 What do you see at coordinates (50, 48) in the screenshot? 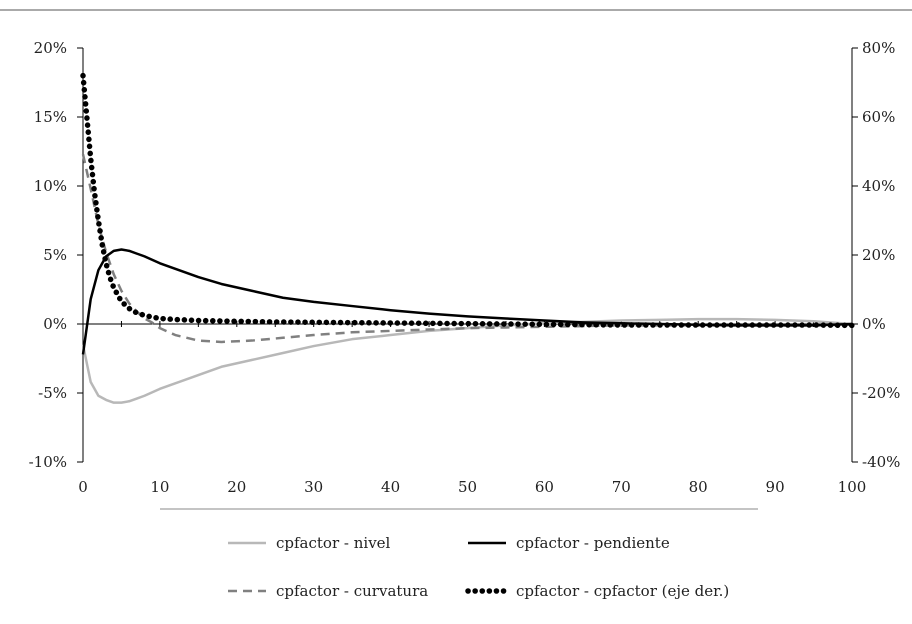
I see `y-tick-label-left: 20%` at bounding box center [50, 48].